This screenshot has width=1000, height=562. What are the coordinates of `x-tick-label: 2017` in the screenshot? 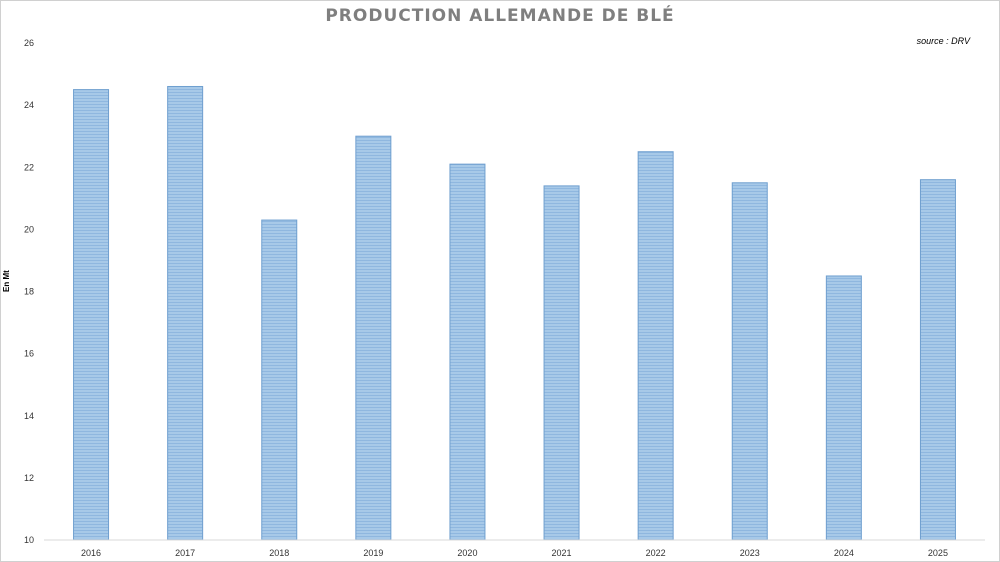 It's located at (185, 553).